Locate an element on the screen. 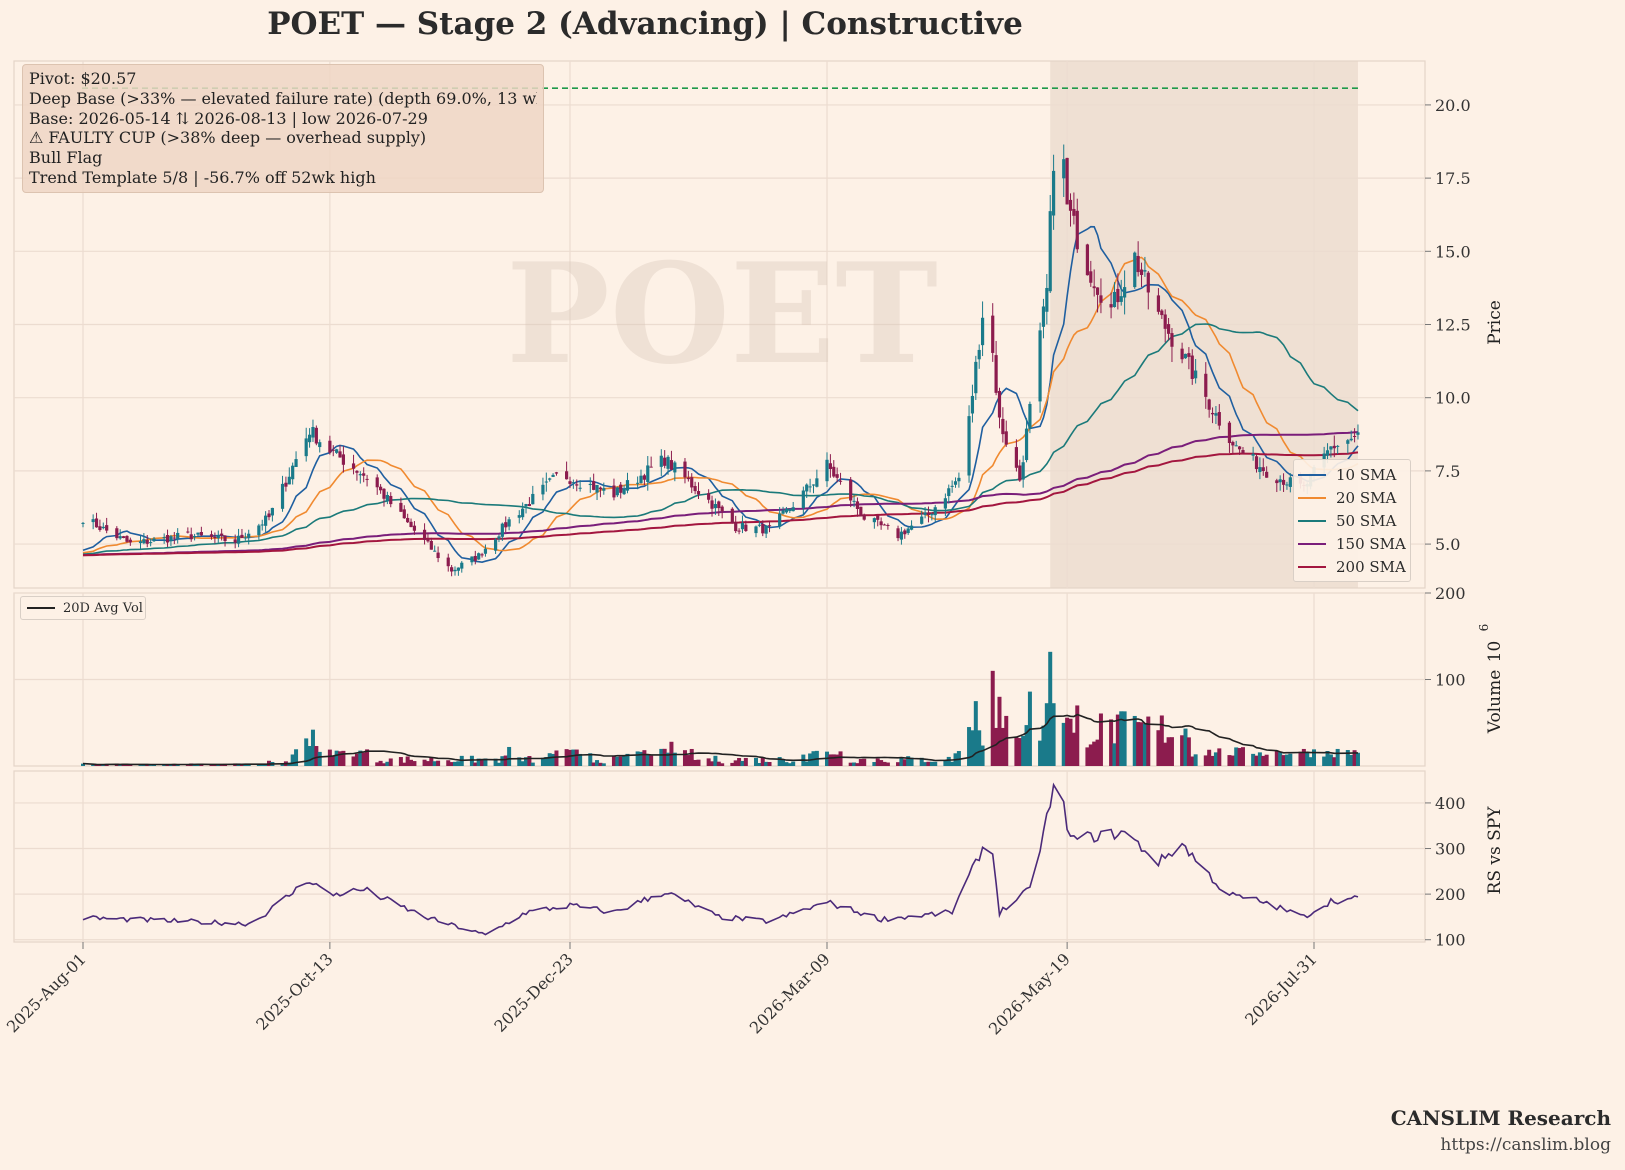  price-ytick-label: 20.0 is located at coordinates (1453, 105).